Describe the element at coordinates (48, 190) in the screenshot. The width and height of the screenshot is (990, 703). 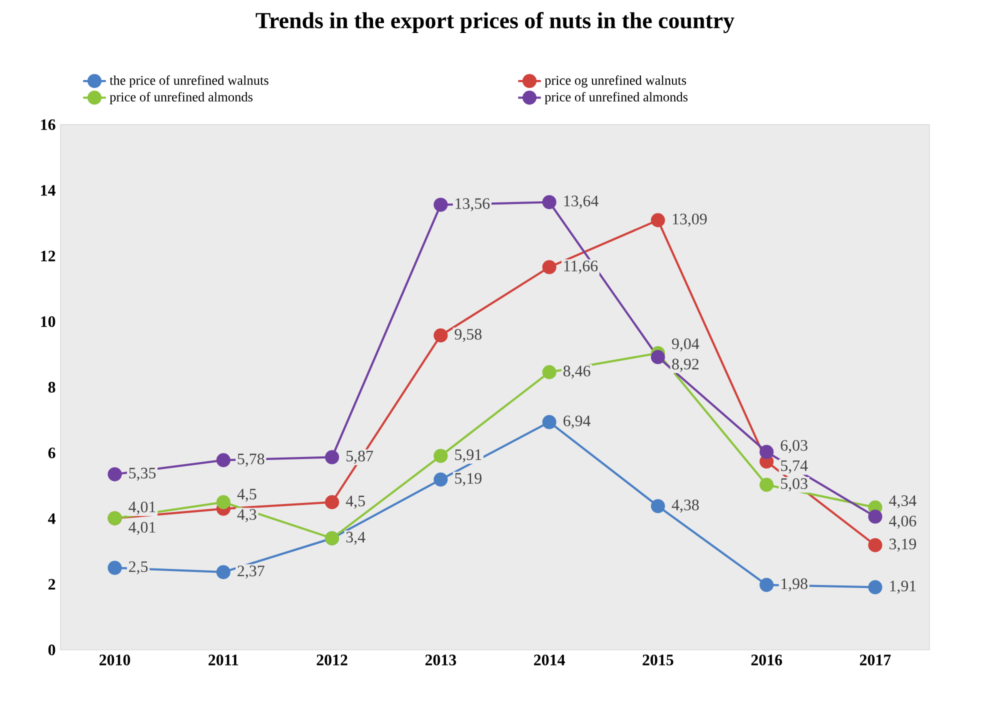
I see `y-tick-label: 14` at that location.